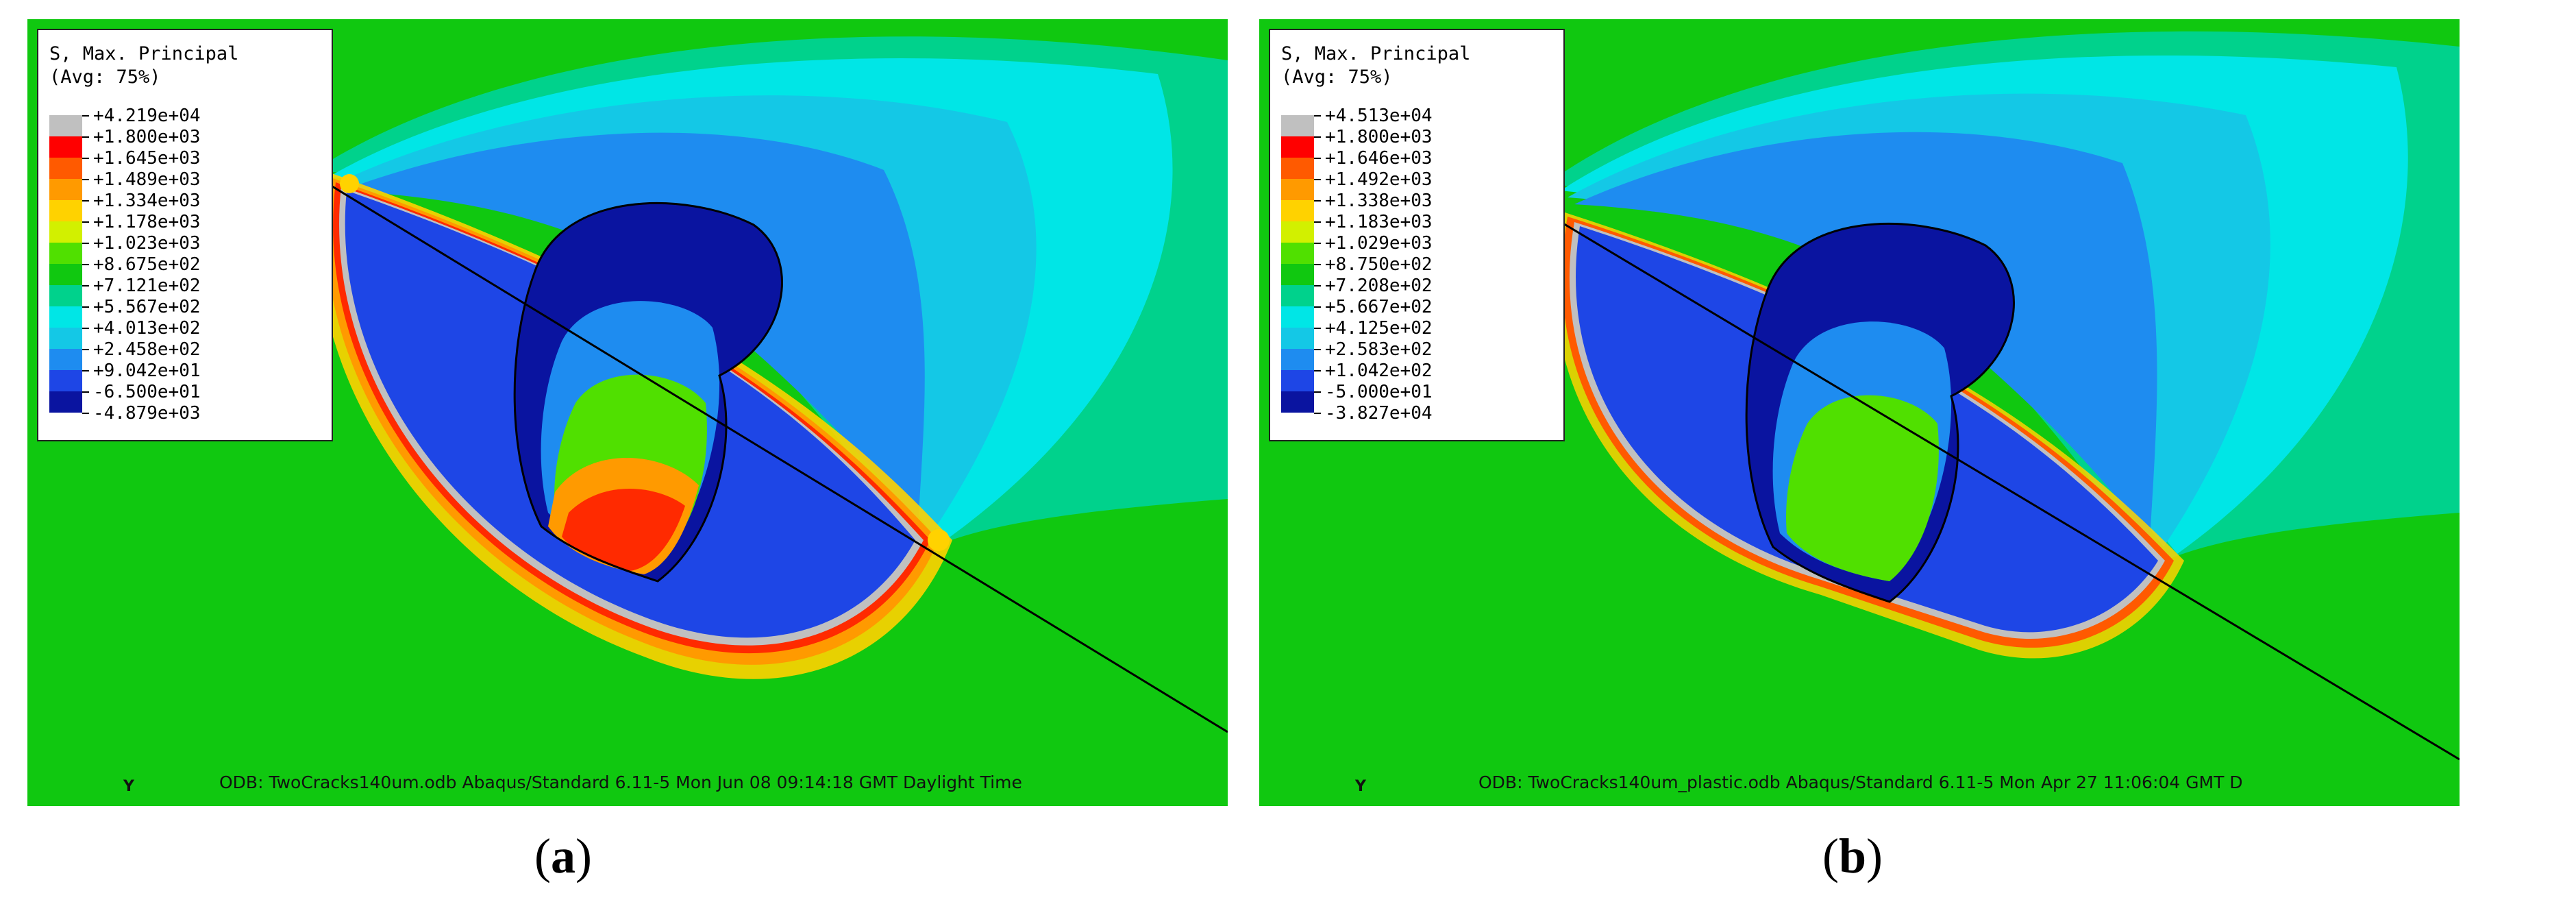 Image resolution: width=2576 pixels, height=902 pixels. I want to click on legend-value: +1.489e+03, so click(147, 179).